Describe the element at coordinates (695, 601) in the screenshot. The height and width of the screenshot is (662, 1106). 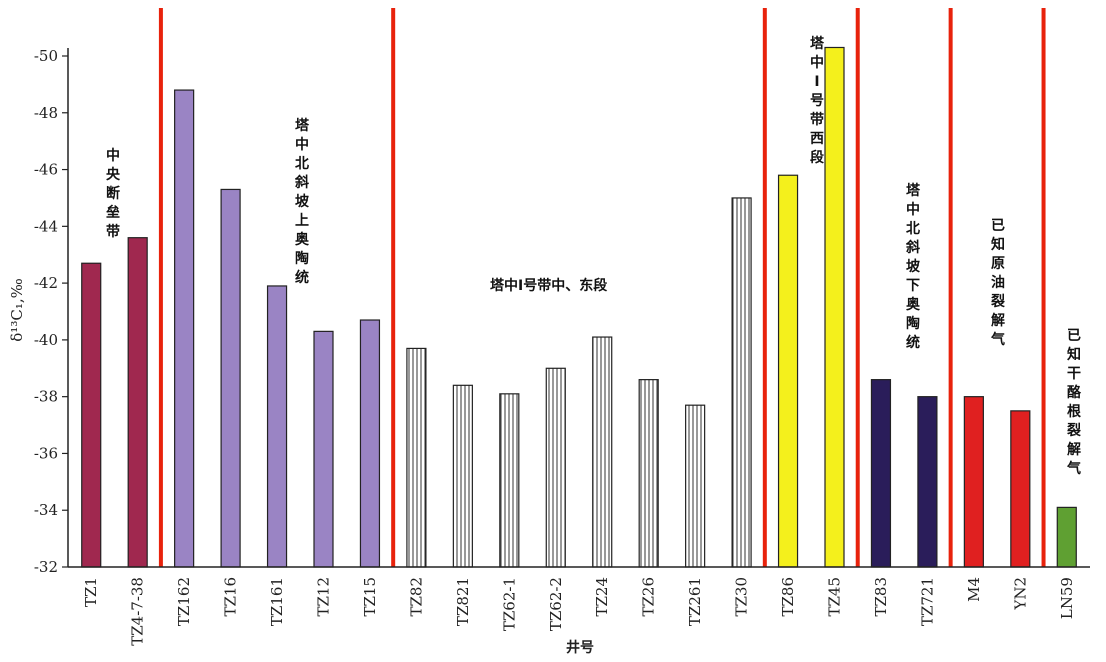
I see `x-tick-label: TZ261` at that location.